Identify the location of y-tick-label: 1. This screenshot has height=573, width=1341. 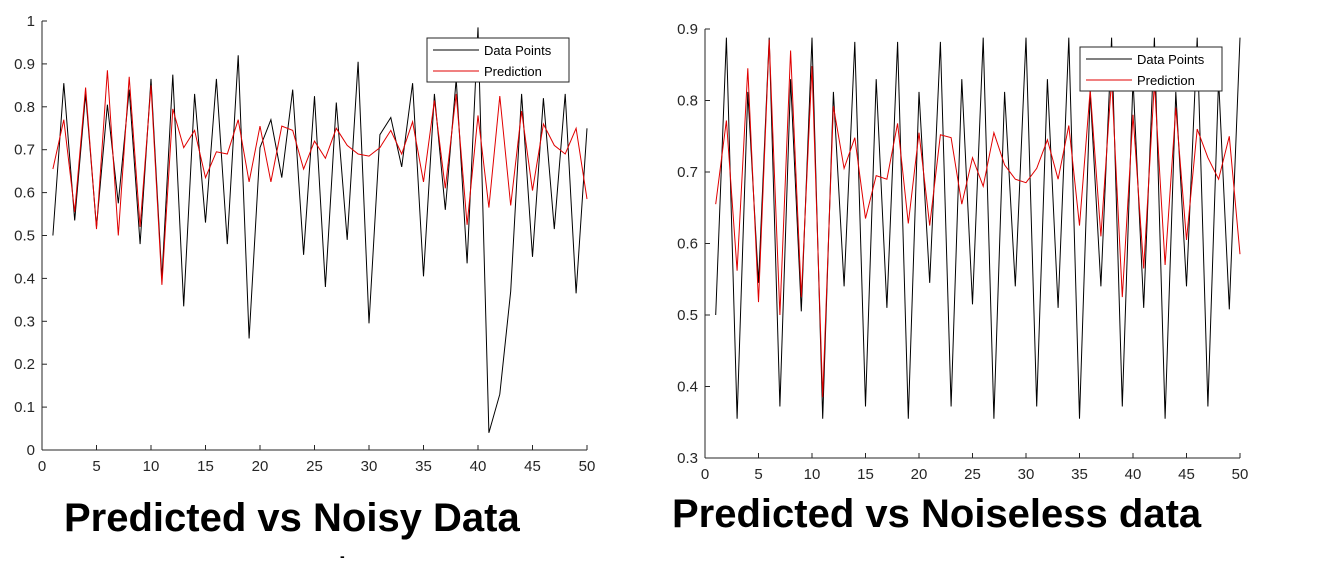
(31, 21).